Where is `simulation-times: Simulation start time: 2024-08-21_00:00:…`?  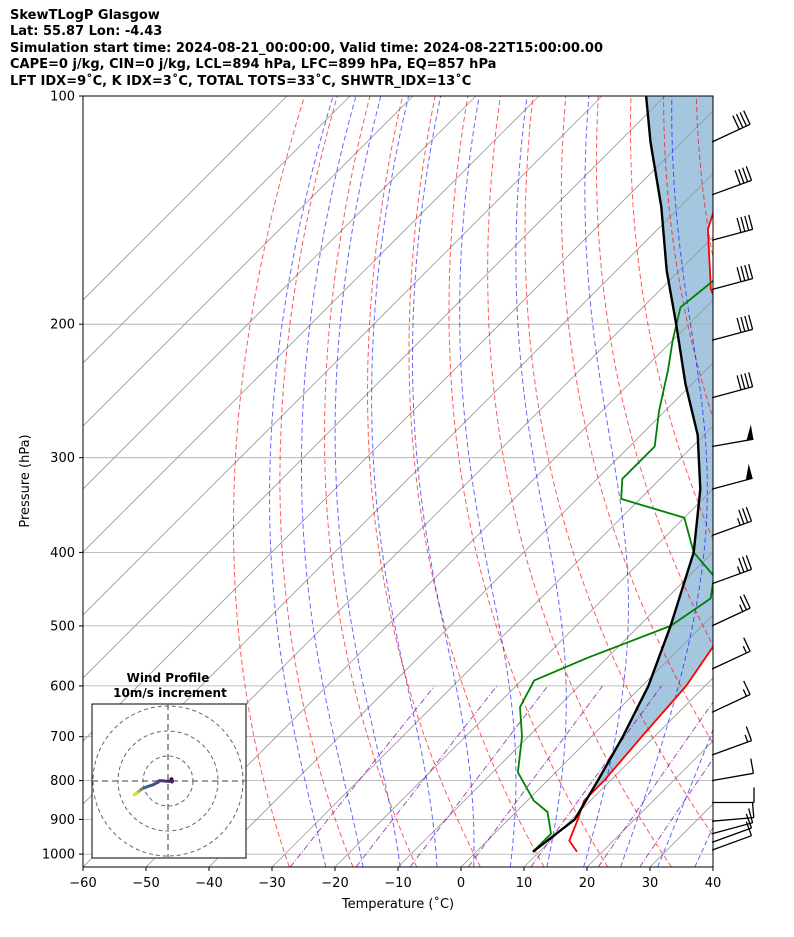 simulation-times: Simulation start time: 2024-08-21_00:00:… is located at coordinates (306, 48).